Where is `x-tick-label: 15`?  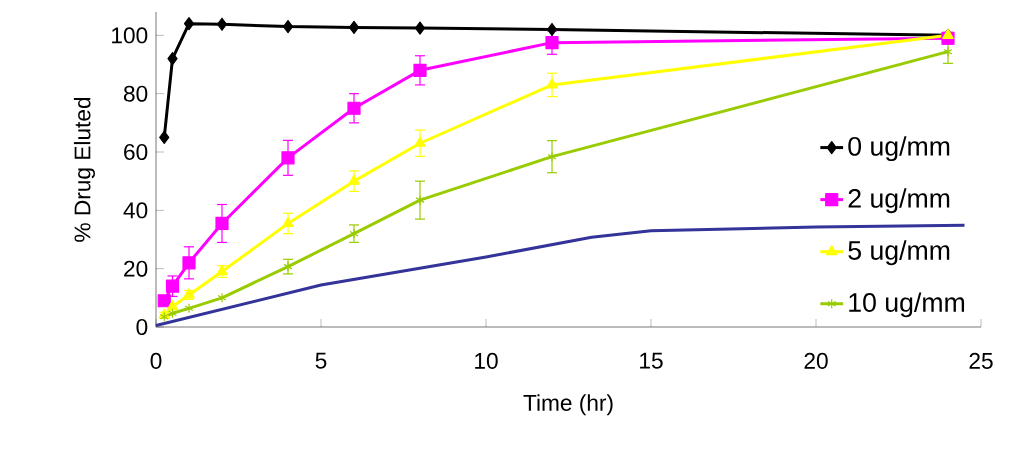 x-tick-label: 15 is located at coordinates (651, 360).